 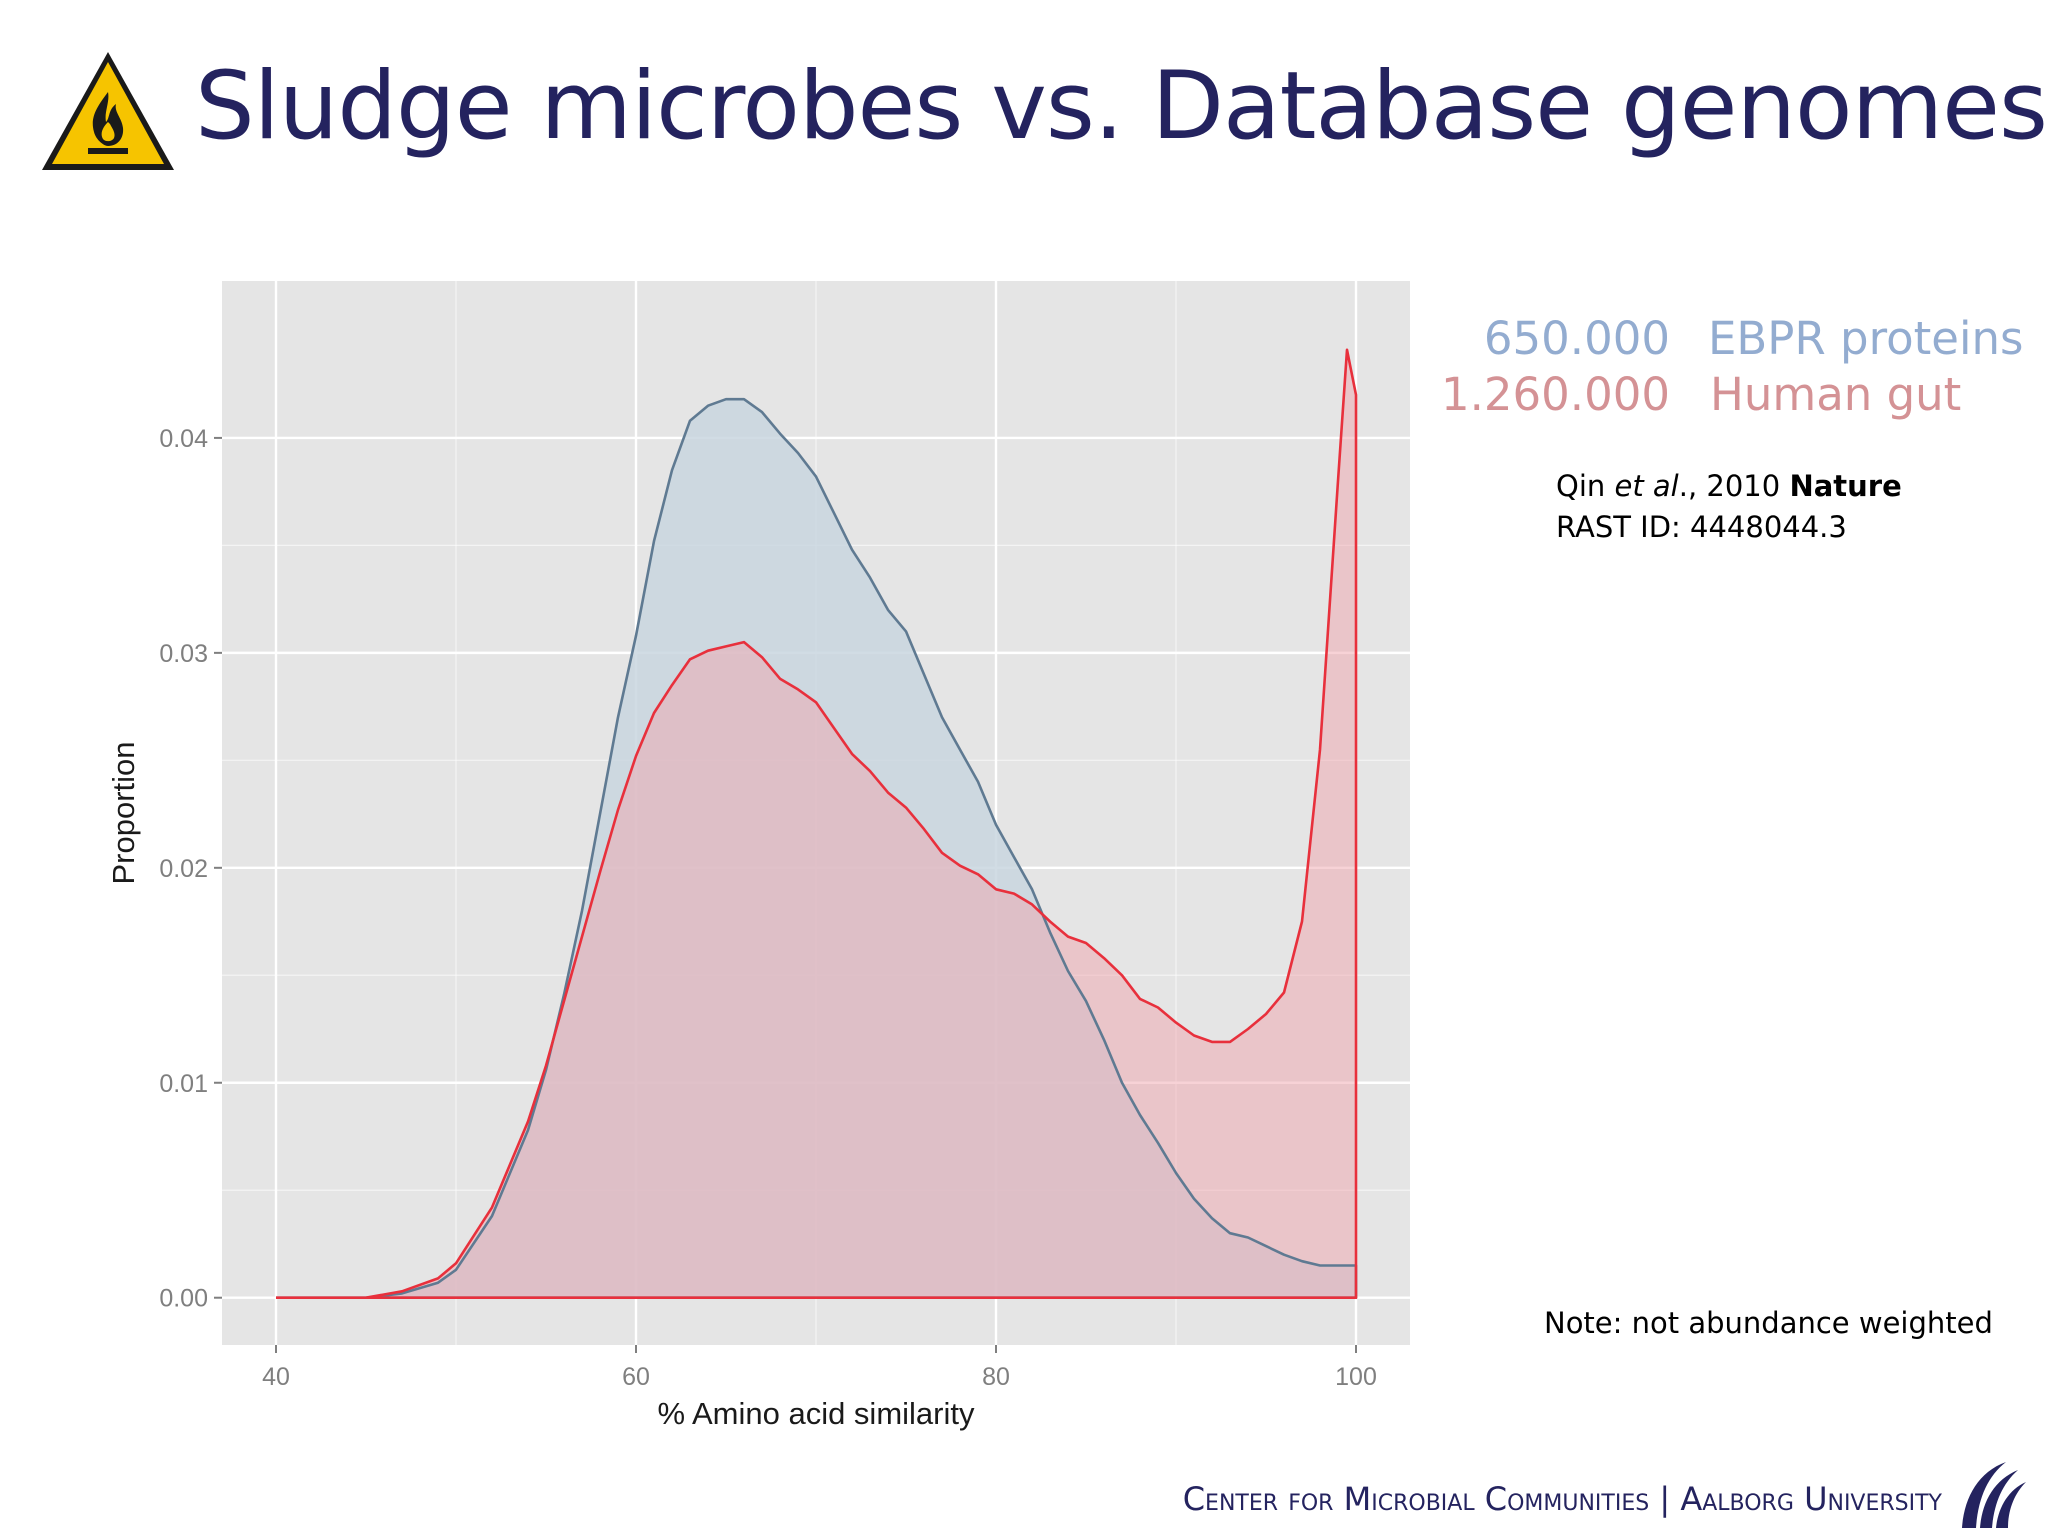 What do you see at coordinates (123, 812) in the screenshot?
I see `y-axis-title: Proportion` at bounding box center [123, 812].